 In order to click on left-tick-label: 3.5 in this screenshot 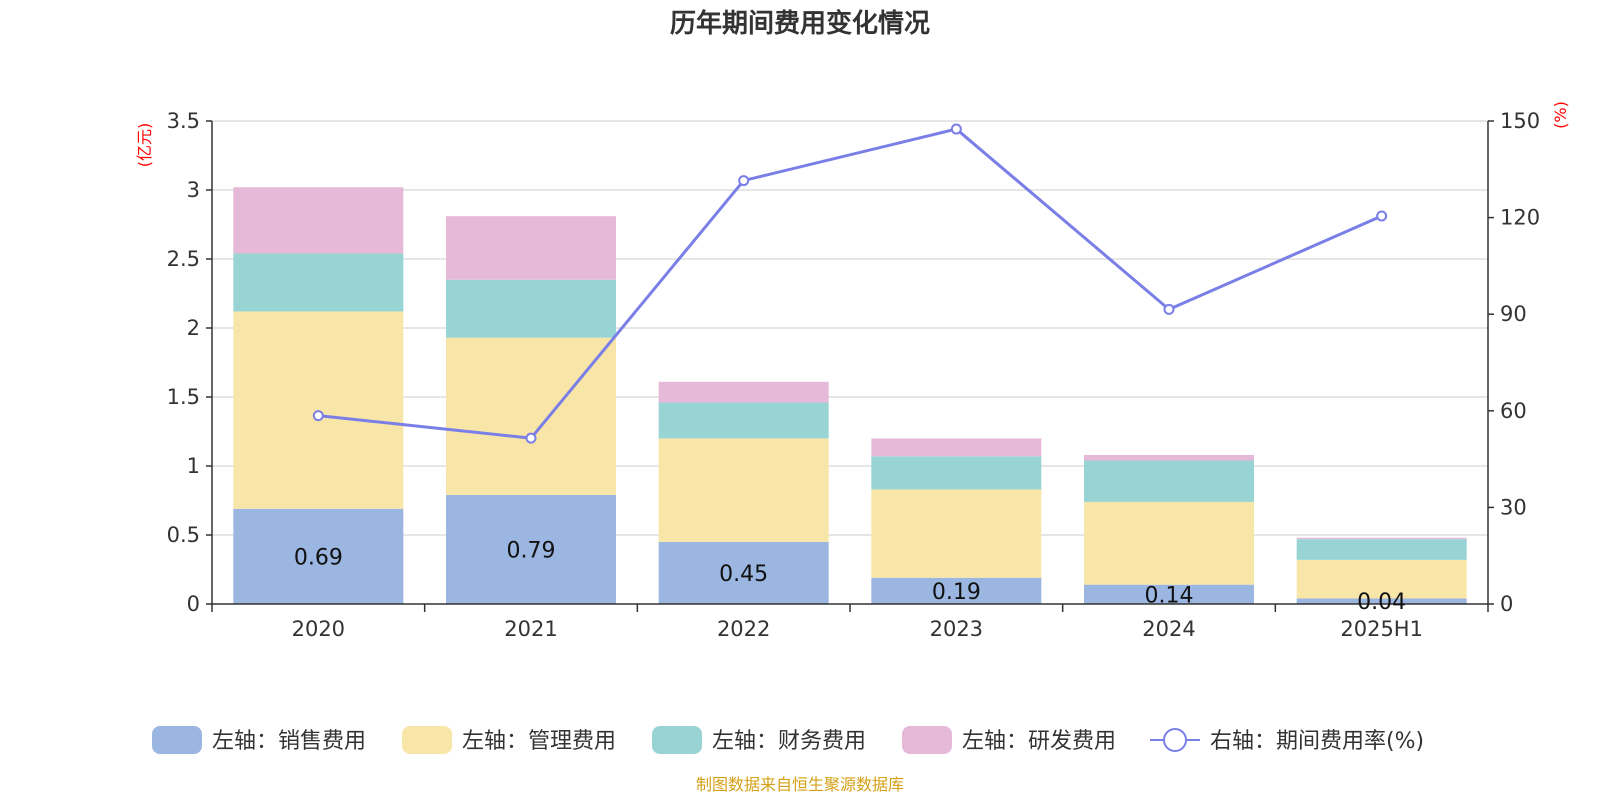, I will do `click(183, 121)`.